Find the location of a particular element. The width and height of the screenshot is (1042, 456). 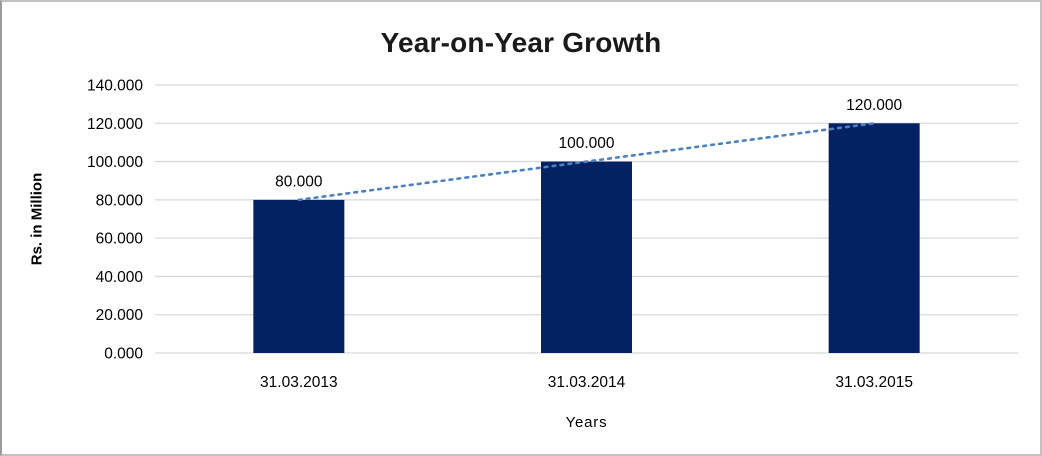

x-tick-label: 31.03.2014 is located at coordinates (587, 382).